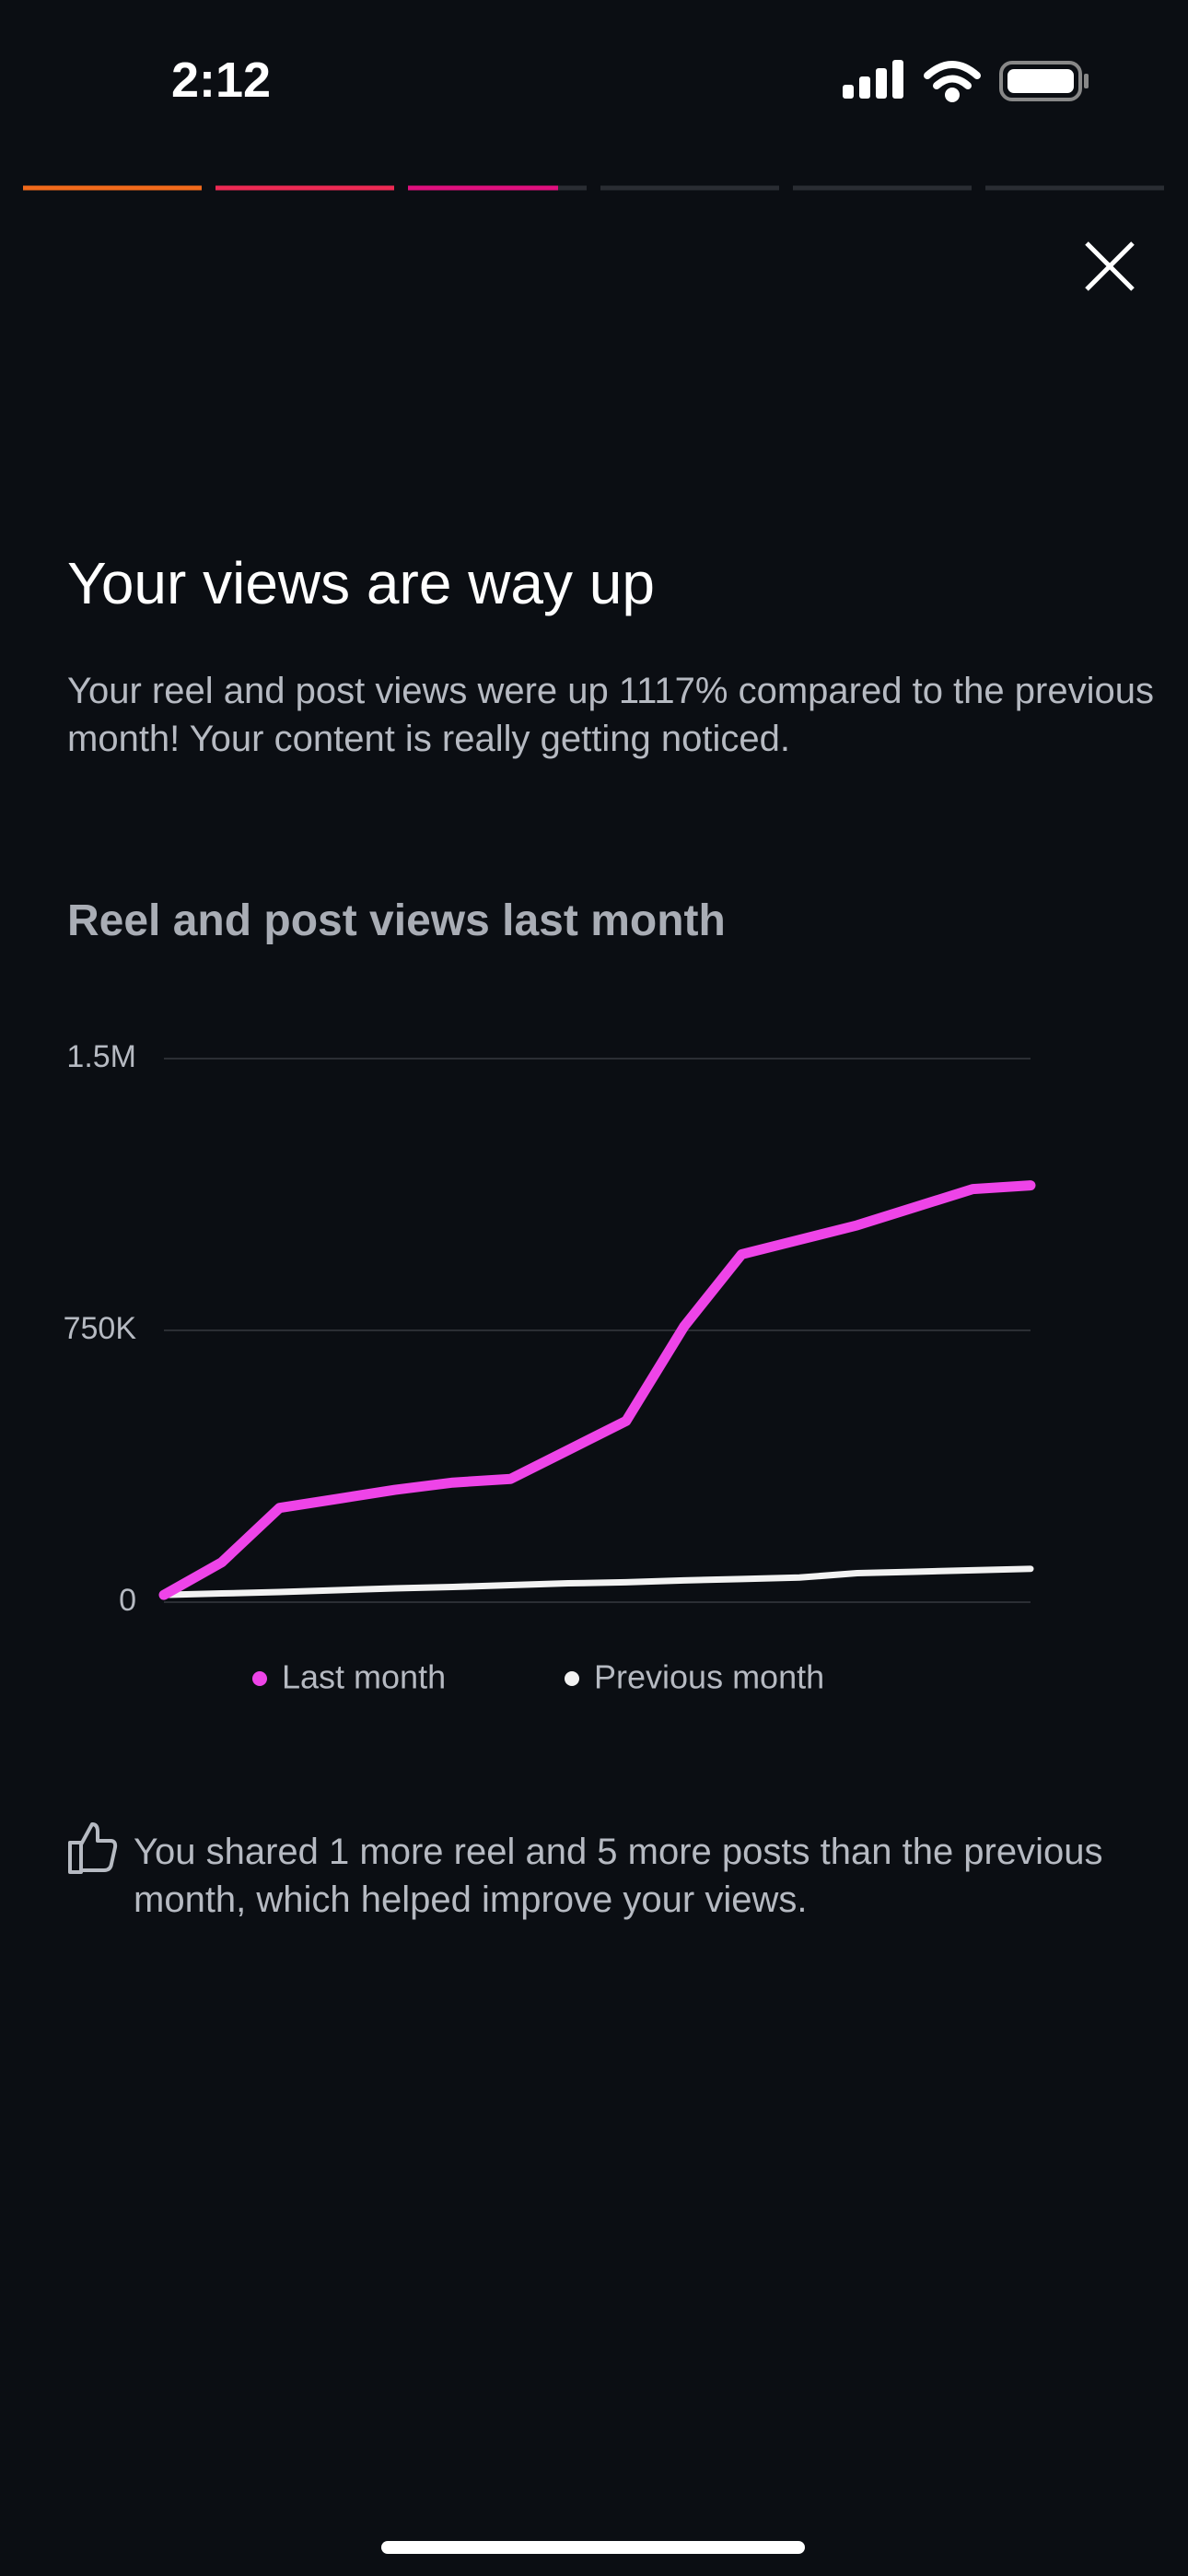  Describe the element at coordinates (593, 2547) in the screenshot. I see `home-indicator` at that location.